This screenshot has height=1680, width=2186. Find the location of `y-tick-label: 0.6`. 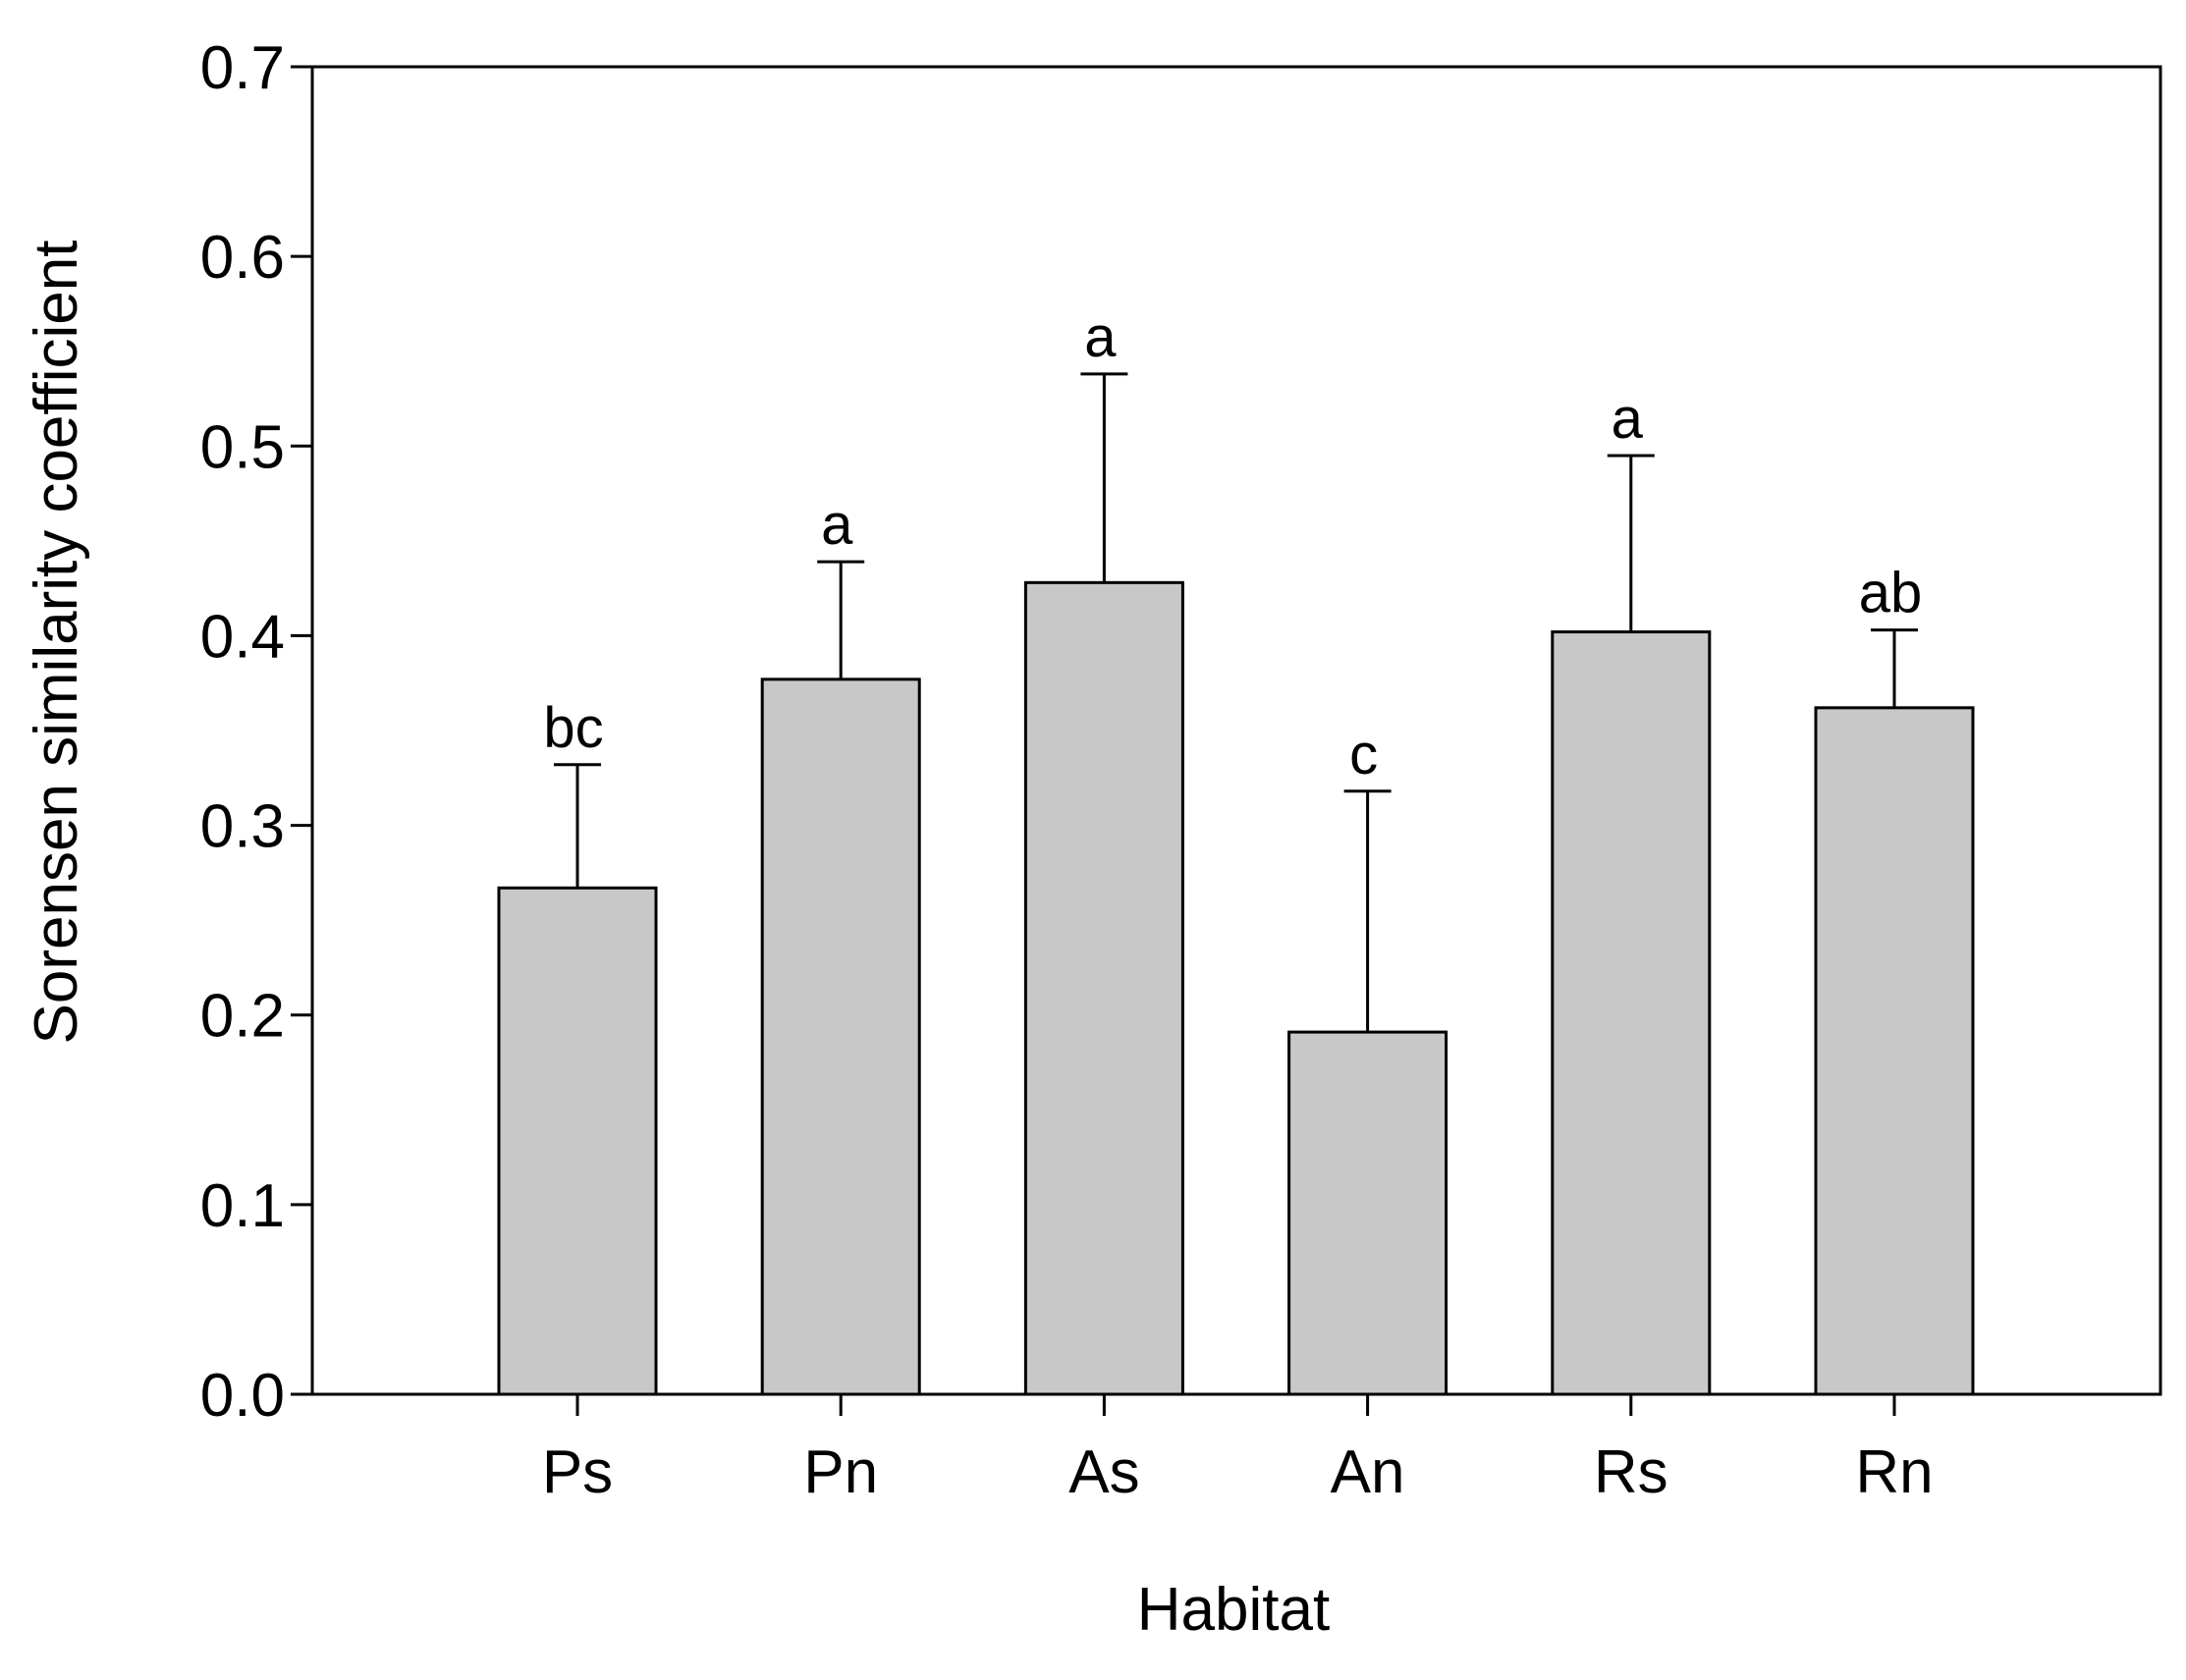

y-tick-label: 0.6 is located at coordinates (242, 258).